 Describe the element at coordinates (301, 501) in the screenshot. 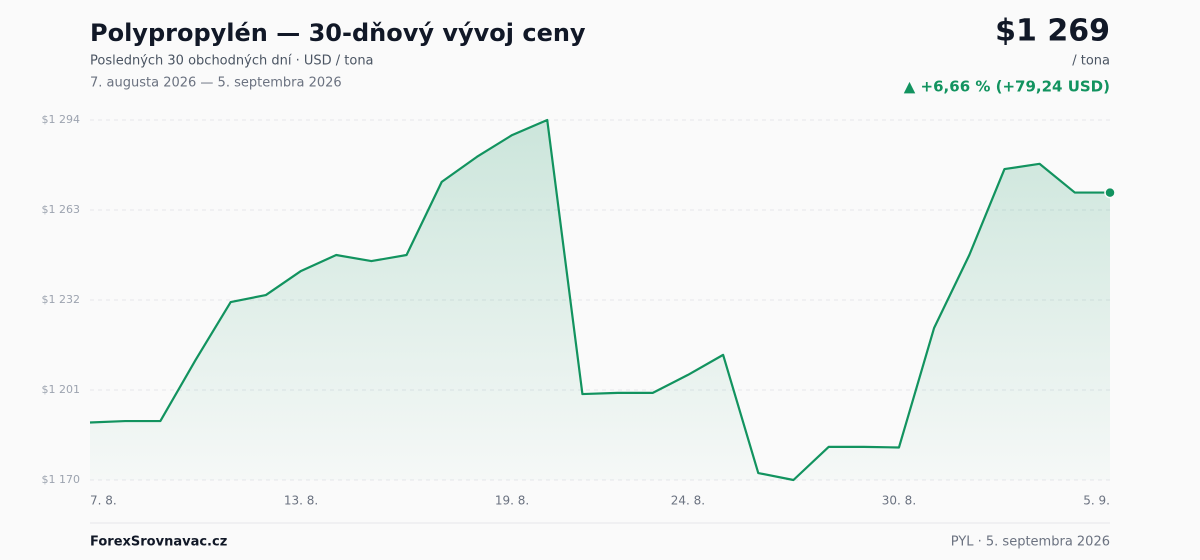

I see `x-tick-label: 13. 8.` at that location.